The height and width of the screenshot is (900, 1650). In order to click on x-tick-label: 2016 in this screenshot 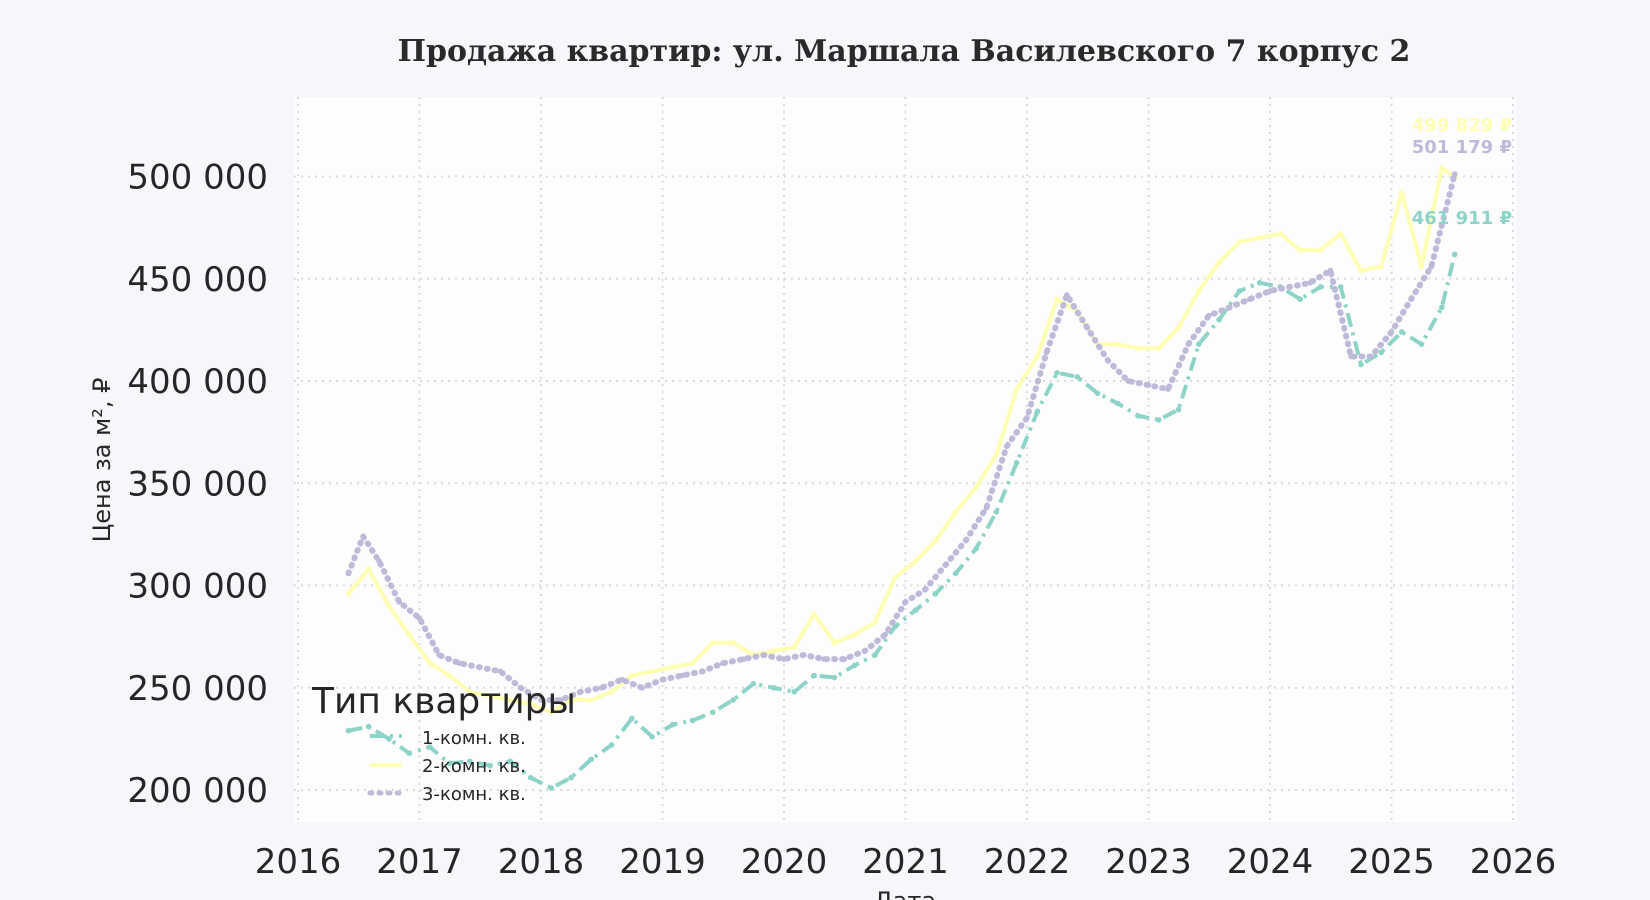, I will do `click(298, 862)`.